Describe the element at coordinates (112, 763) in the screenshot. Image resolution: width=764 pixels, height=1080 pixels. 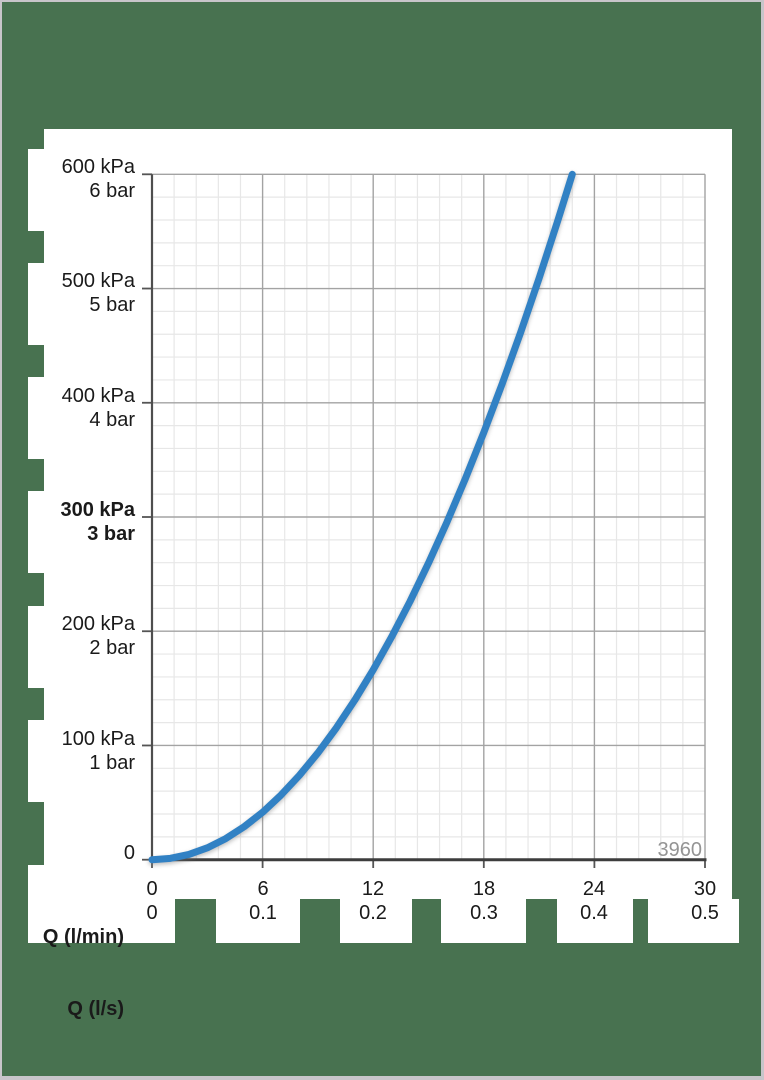
I see `y-label-bar: 1 bar` at that location.